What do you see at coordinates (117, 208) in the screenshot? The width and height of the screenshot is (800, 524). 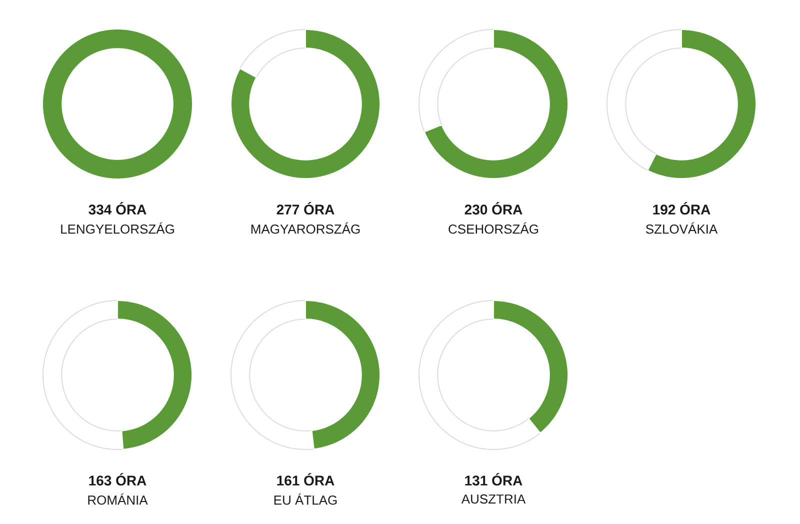 I see `text: 334 ÓRA` at bounding box center [117, 208].